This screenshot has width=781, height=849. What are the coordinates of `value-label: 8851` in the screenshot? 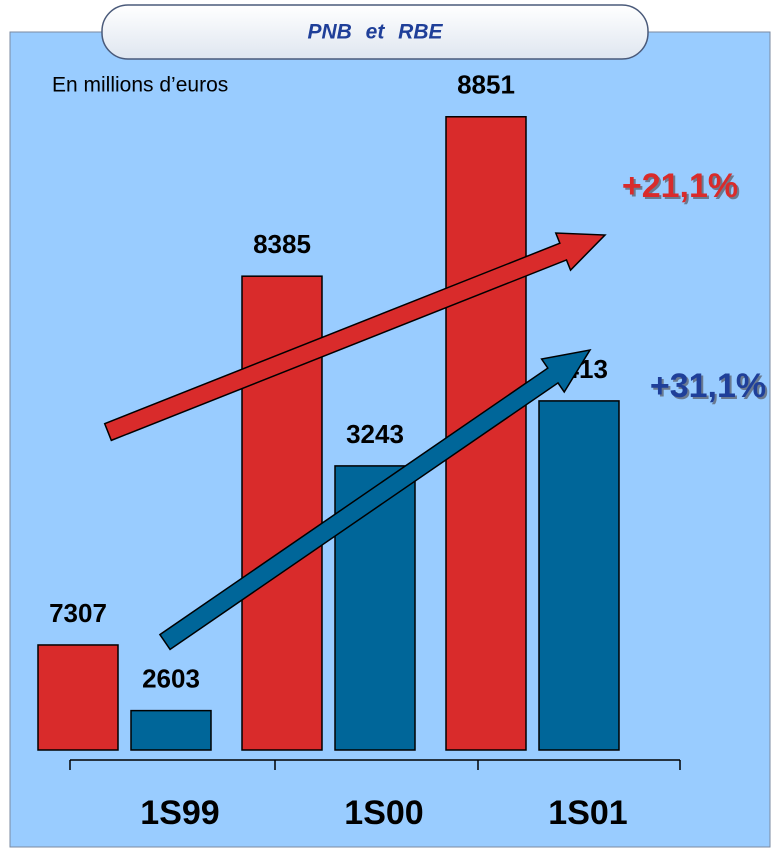 It's located at (486, 85).